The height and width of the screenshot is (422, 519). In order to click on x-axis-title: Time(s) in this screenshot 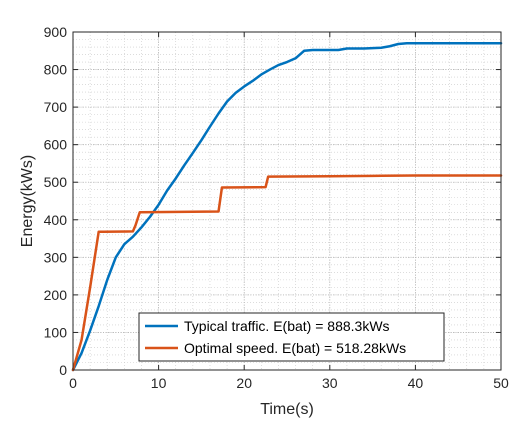, I will do `click(287, 409)`.